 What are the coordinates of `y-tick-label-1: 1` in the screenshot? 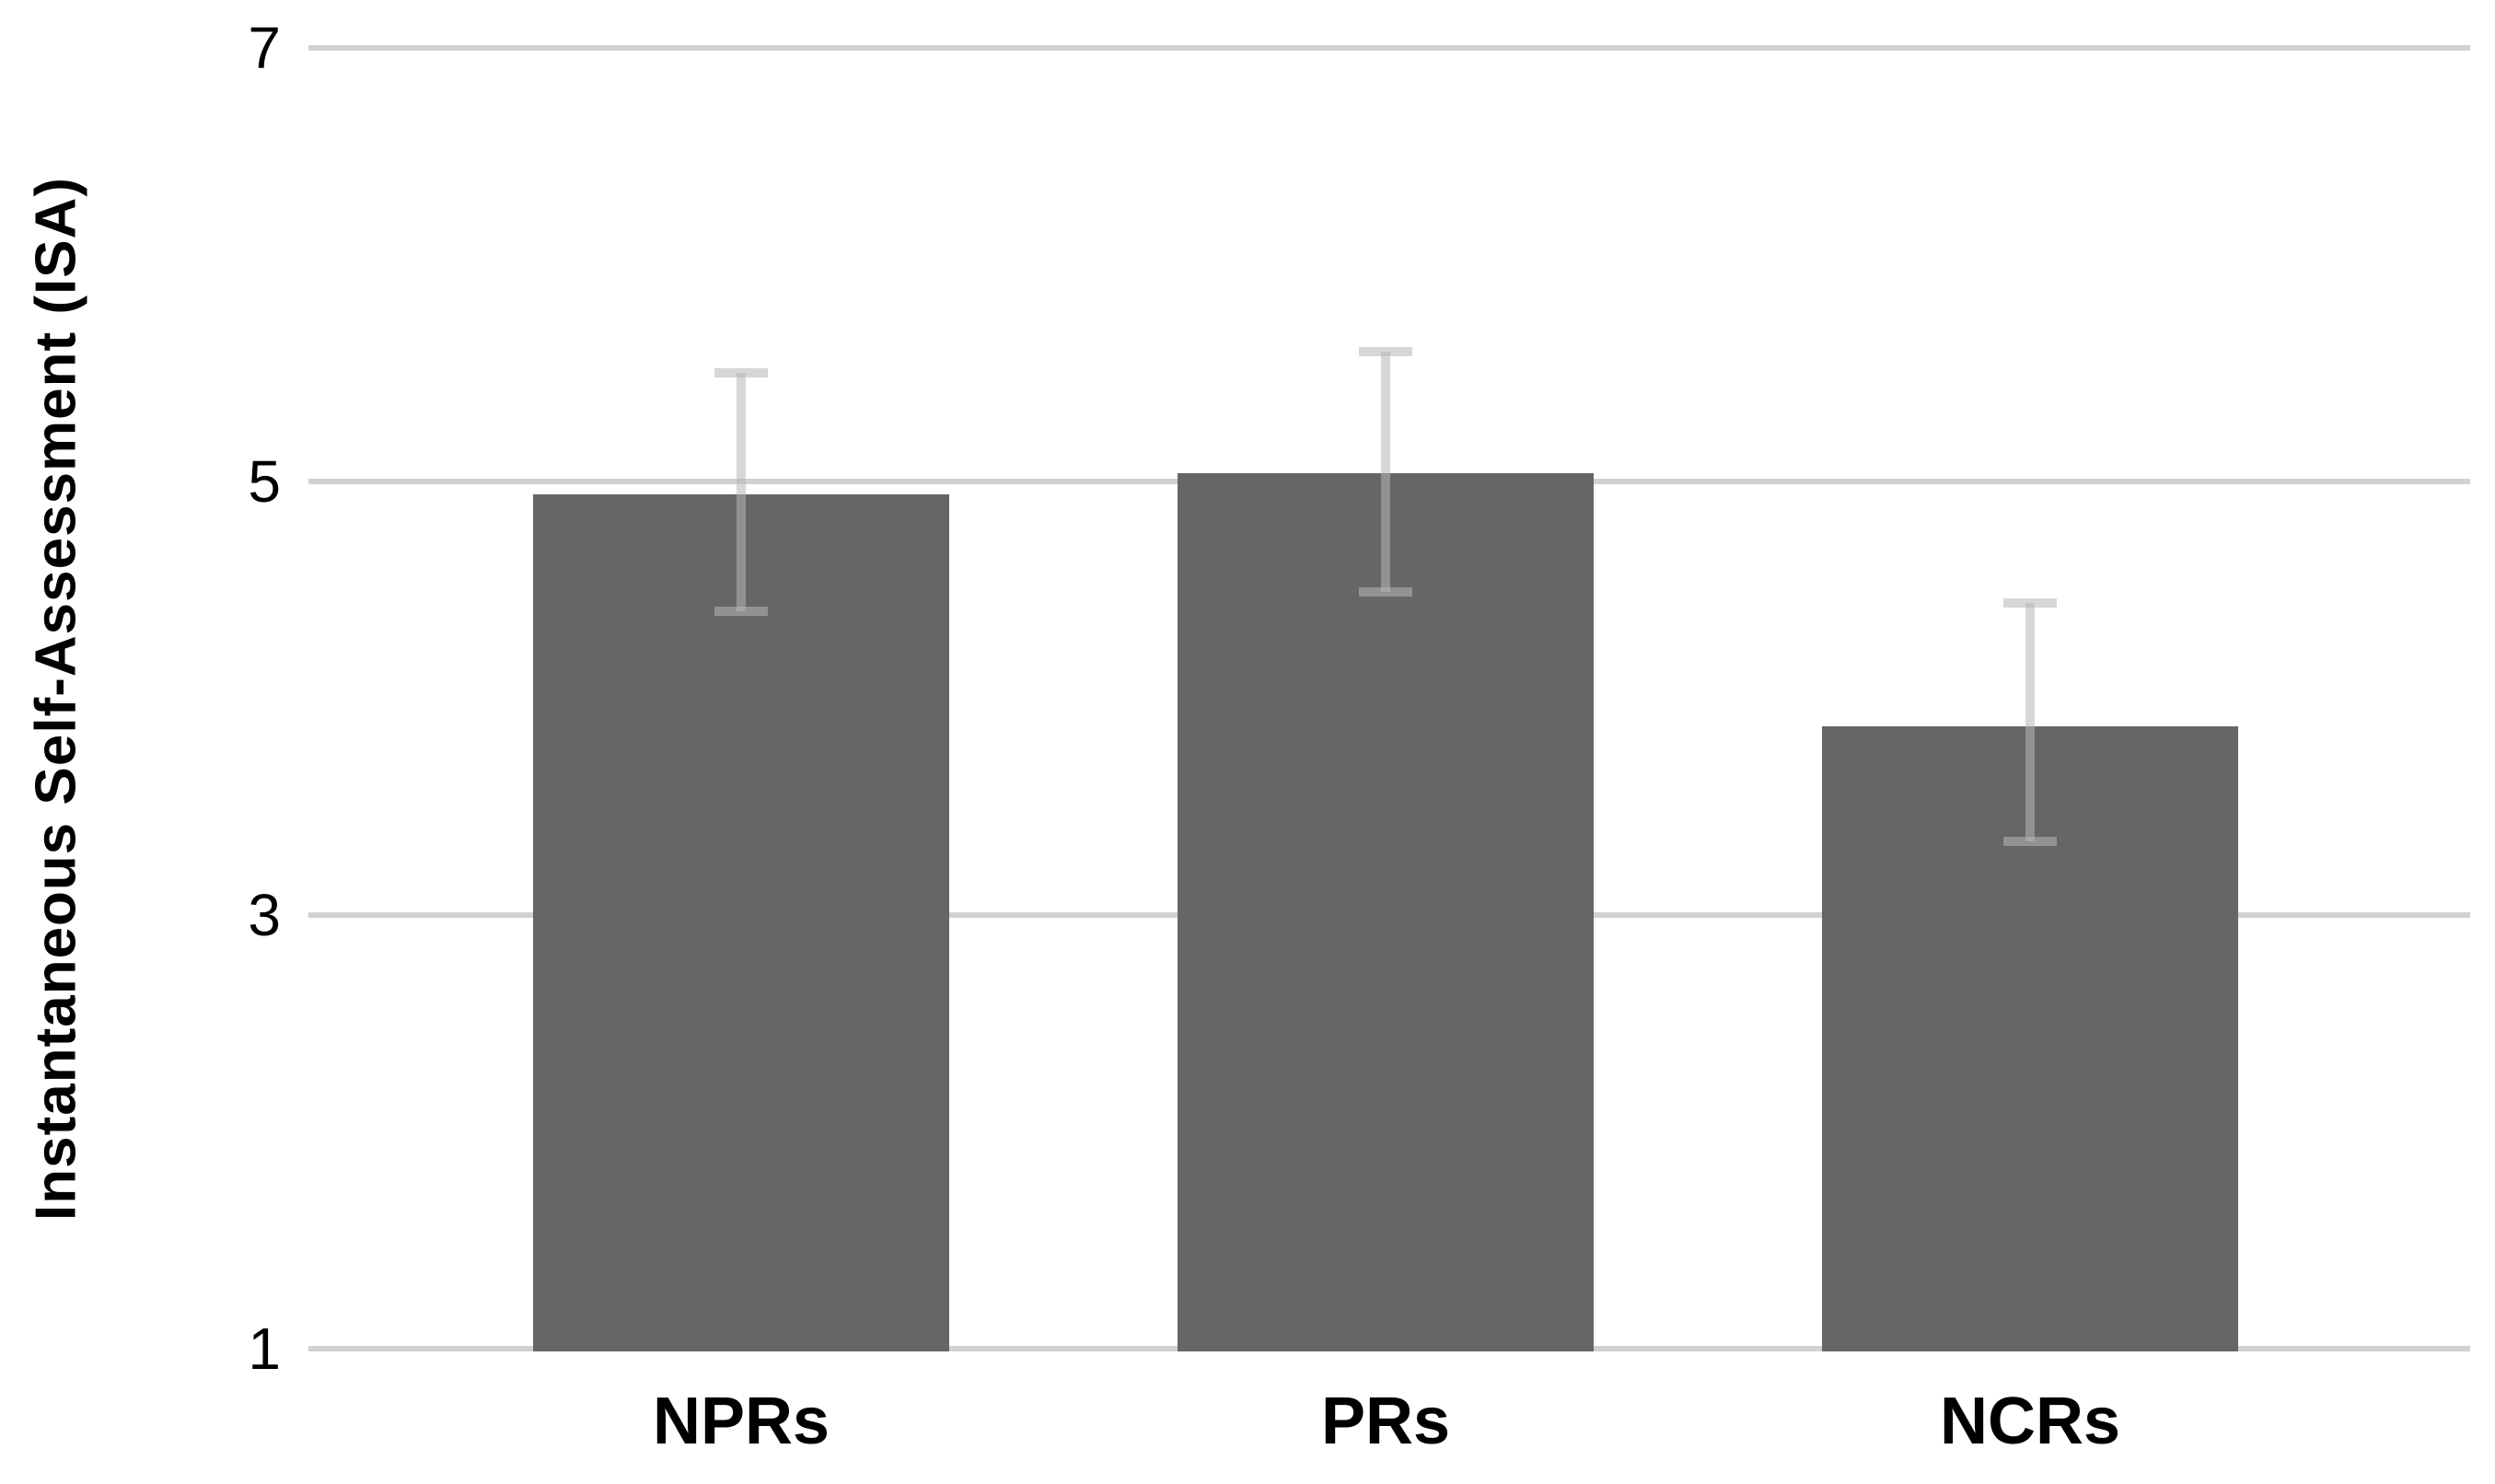 It's located at (264, 1349).